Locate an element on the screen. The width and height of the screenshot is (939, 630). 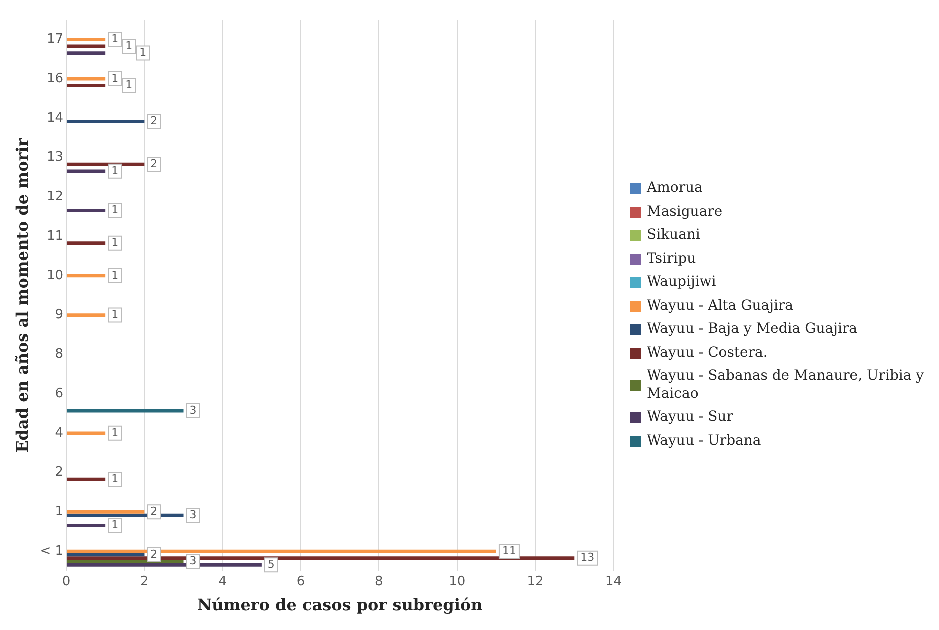
y-tick-label: 6 is located at coordinates (59, 394).